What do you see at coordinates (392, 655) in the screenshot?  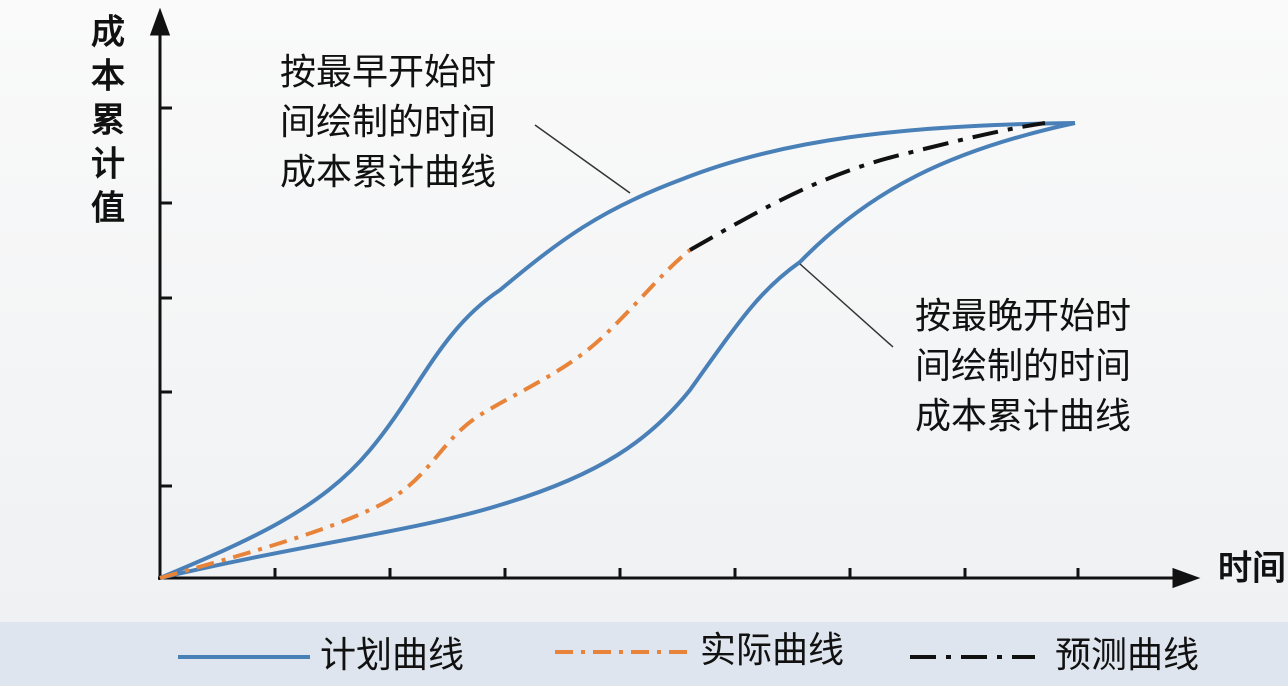 I see `legend-label: 计划曲线` at bounding box center [392, 655].